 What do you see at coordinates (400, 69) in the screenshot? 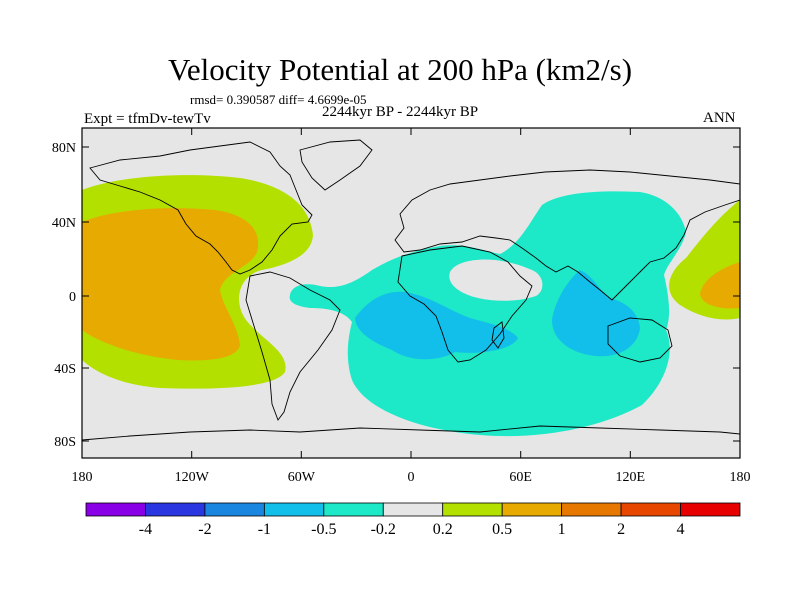
I see `map-title: Velocity Potential at 200 hPa (km2/s)` at bounding box center [400, 69].